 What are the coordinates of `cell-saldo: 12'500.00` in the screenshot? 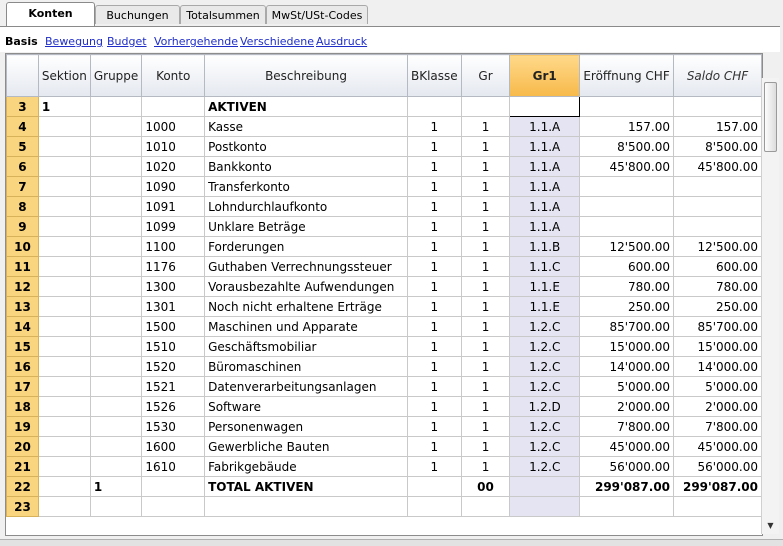 It's located at (717, 246).